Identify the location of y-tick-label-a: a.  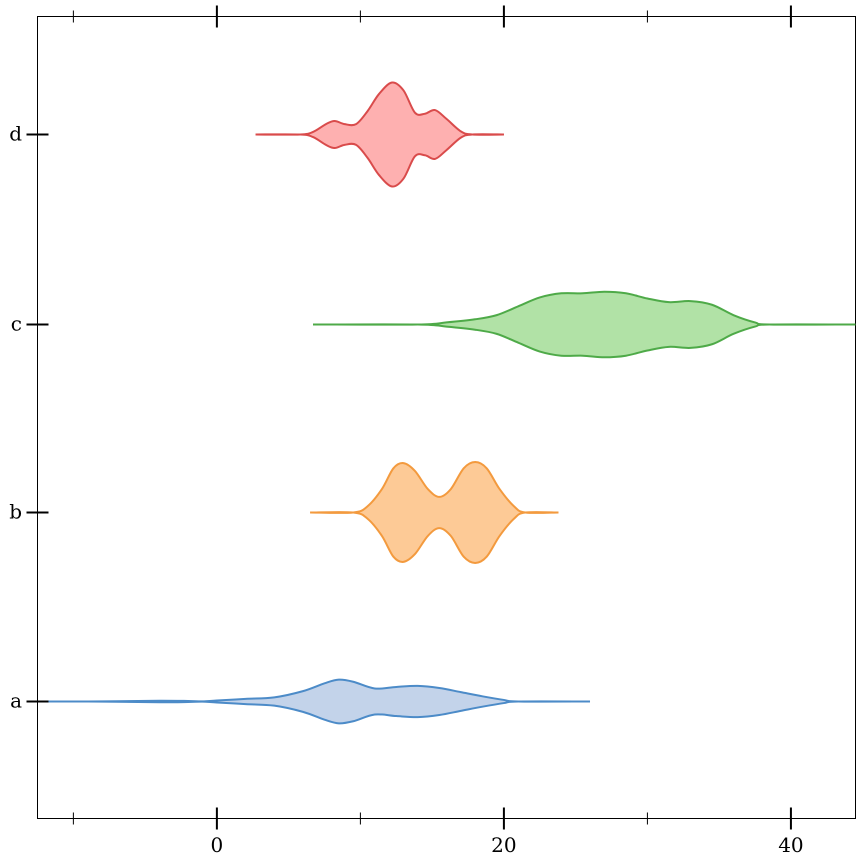
(16, 701).